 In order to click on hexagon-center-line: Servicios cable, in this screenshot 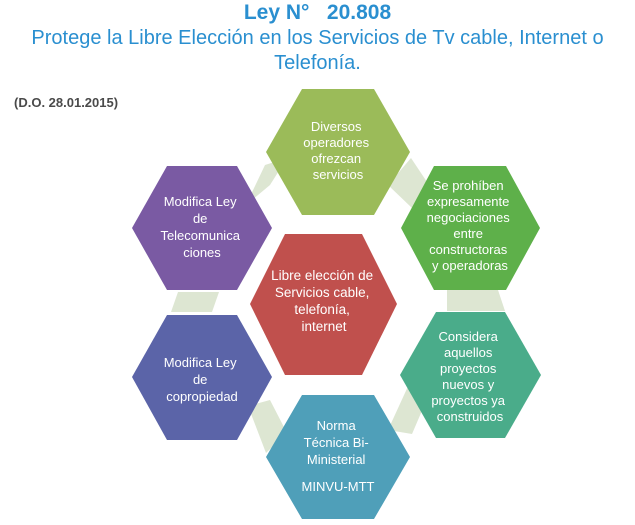, I will do `click(322, 292)`.